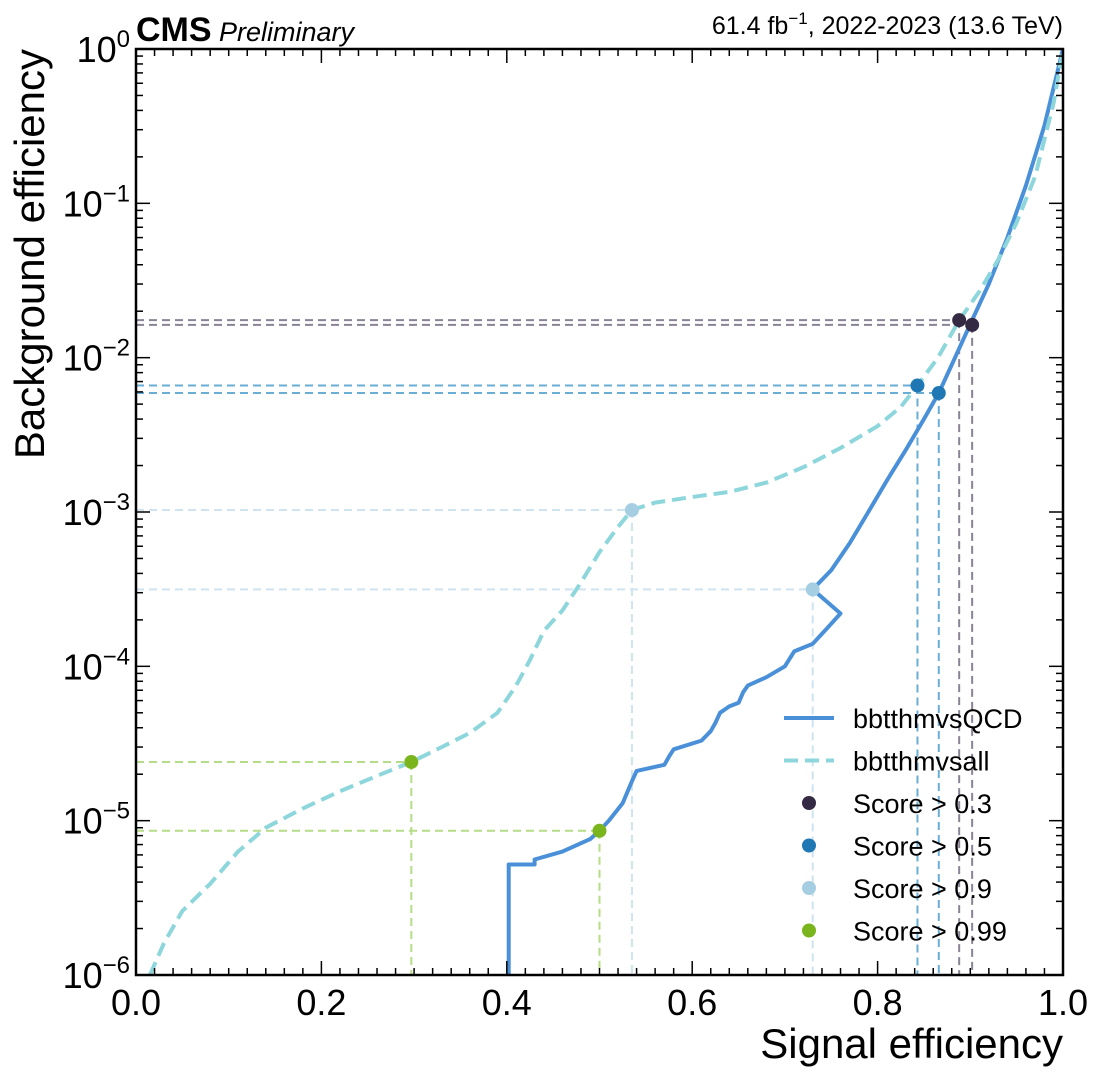 The height and width of the screenshot is (1081, 1100). What do you see at coordinates (911, 1043) in the screenshot?
I see `x-axis-label: Signal efficiency` at bounding box center [911, 1043].